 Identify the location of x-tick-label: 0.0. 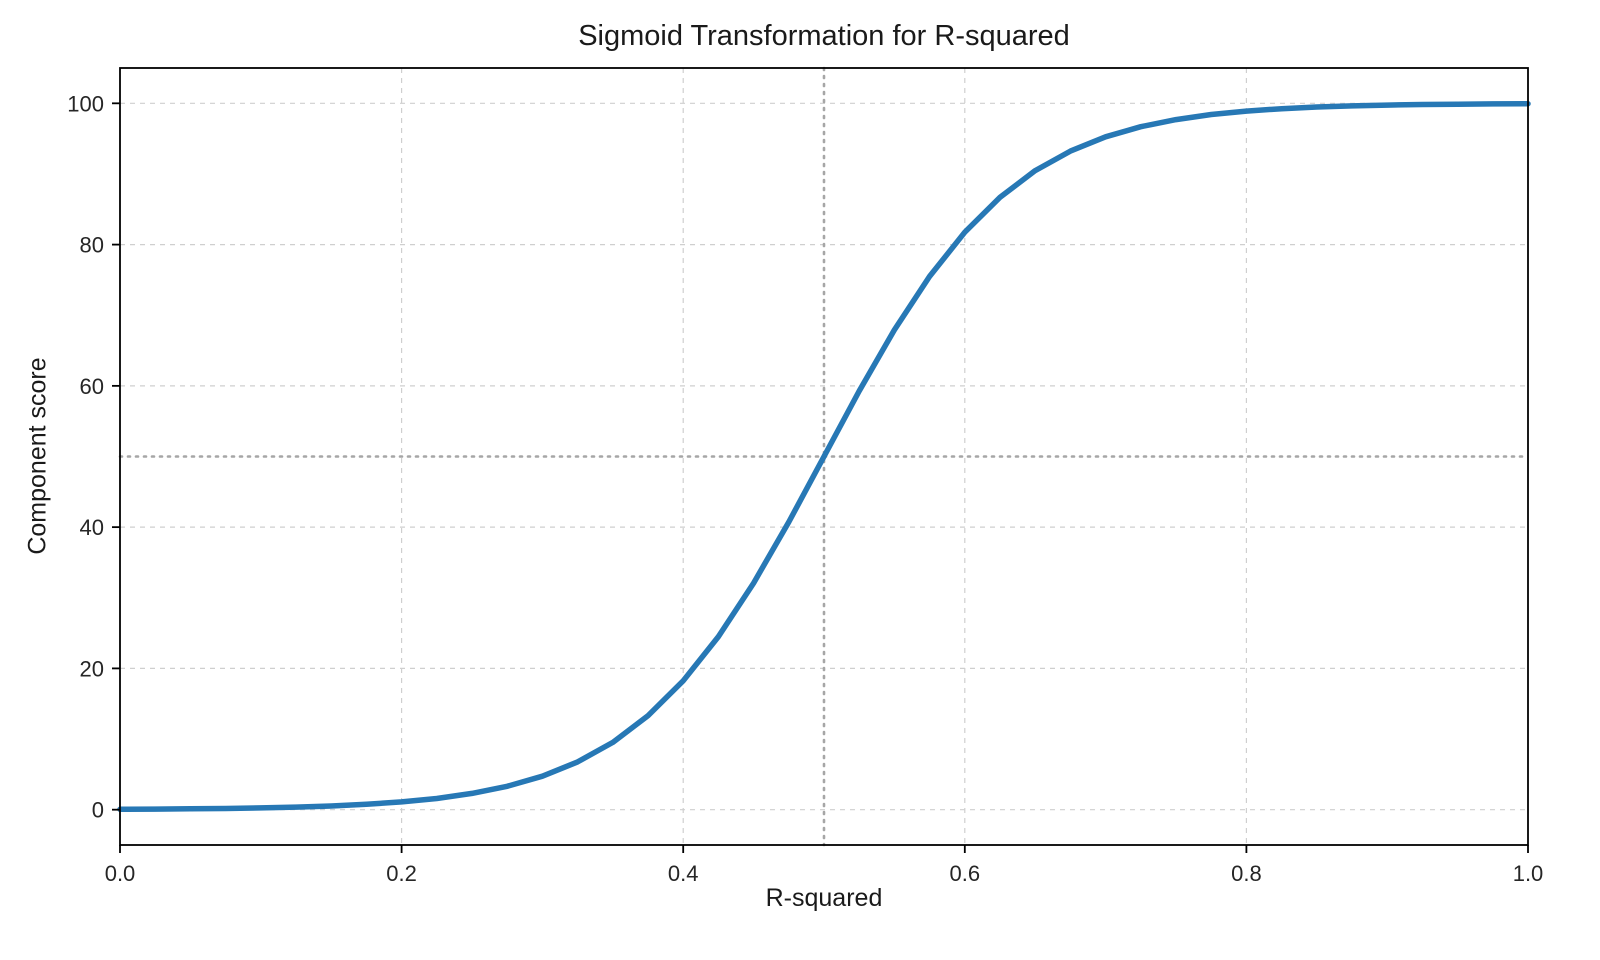
(120, 873).